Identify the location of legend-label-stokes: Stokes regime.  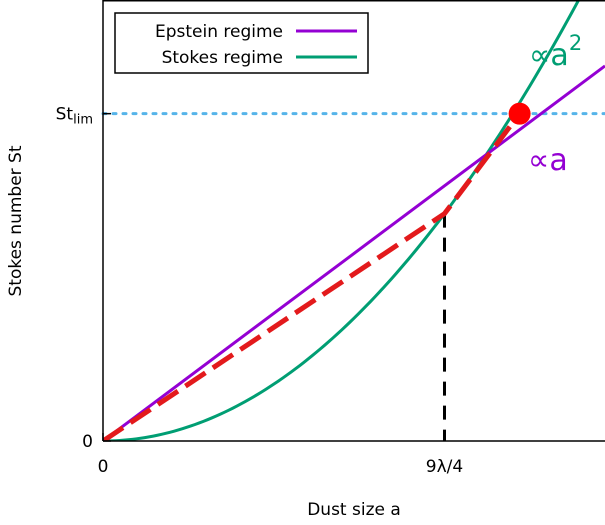
(222, 58).